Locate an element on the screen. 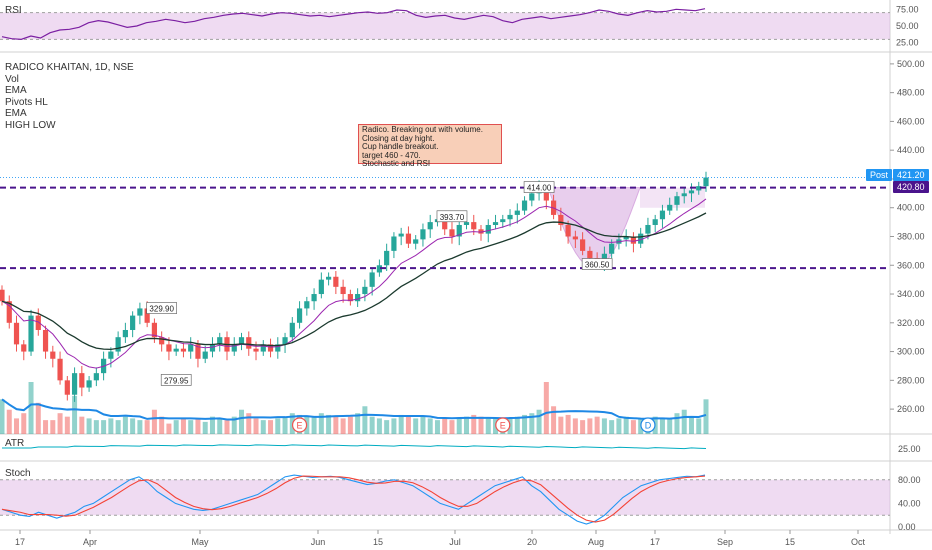  legend-ema-2: EMA is located at coordinates (16, 114).